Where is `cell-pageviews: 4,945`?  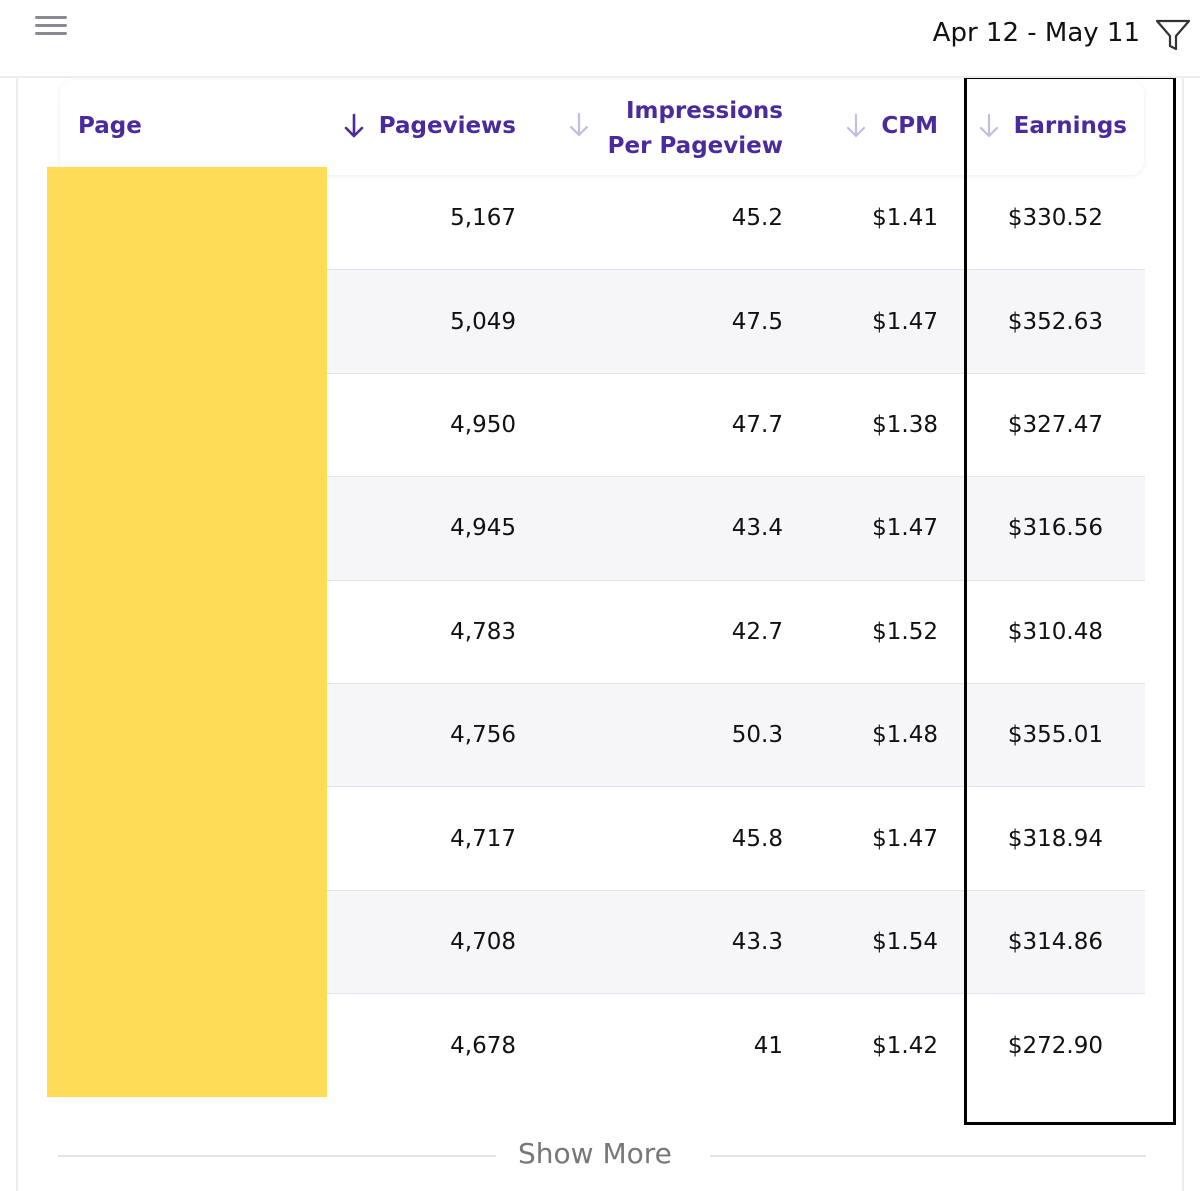
cell-pageviews: 4,945 is located at coordinates (483, 528).